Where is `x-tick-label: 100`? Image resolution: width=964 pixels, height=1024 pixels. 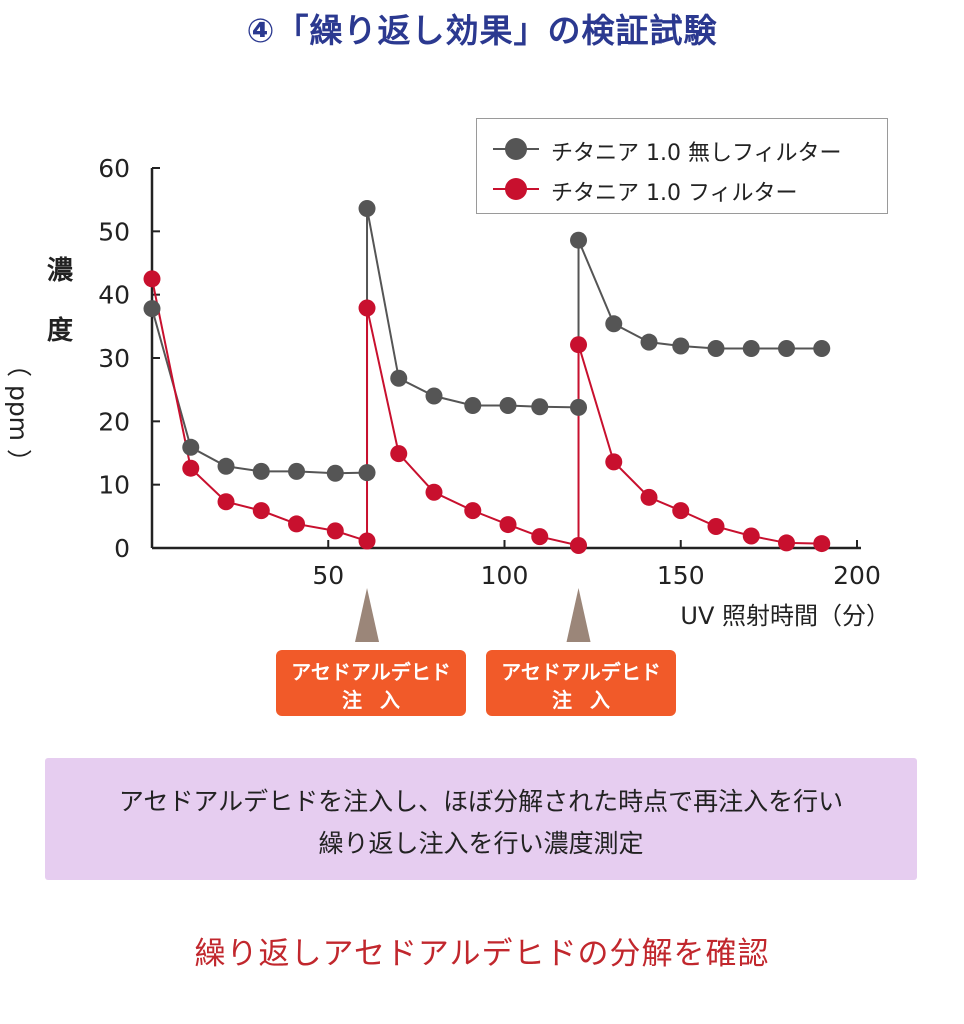 x-tick-label: 100 is located at coordinates (505, 575).